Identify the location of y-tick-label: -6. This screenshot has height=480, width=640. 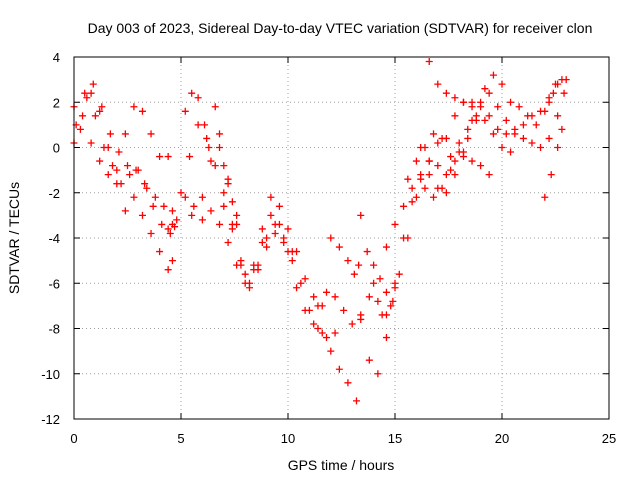
(54, 283).